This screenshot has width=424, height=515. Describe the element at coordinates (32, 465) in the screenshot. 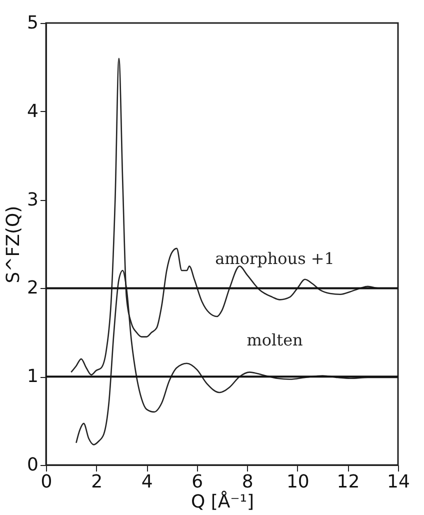

I see `y-tick-label: 0` at that location.